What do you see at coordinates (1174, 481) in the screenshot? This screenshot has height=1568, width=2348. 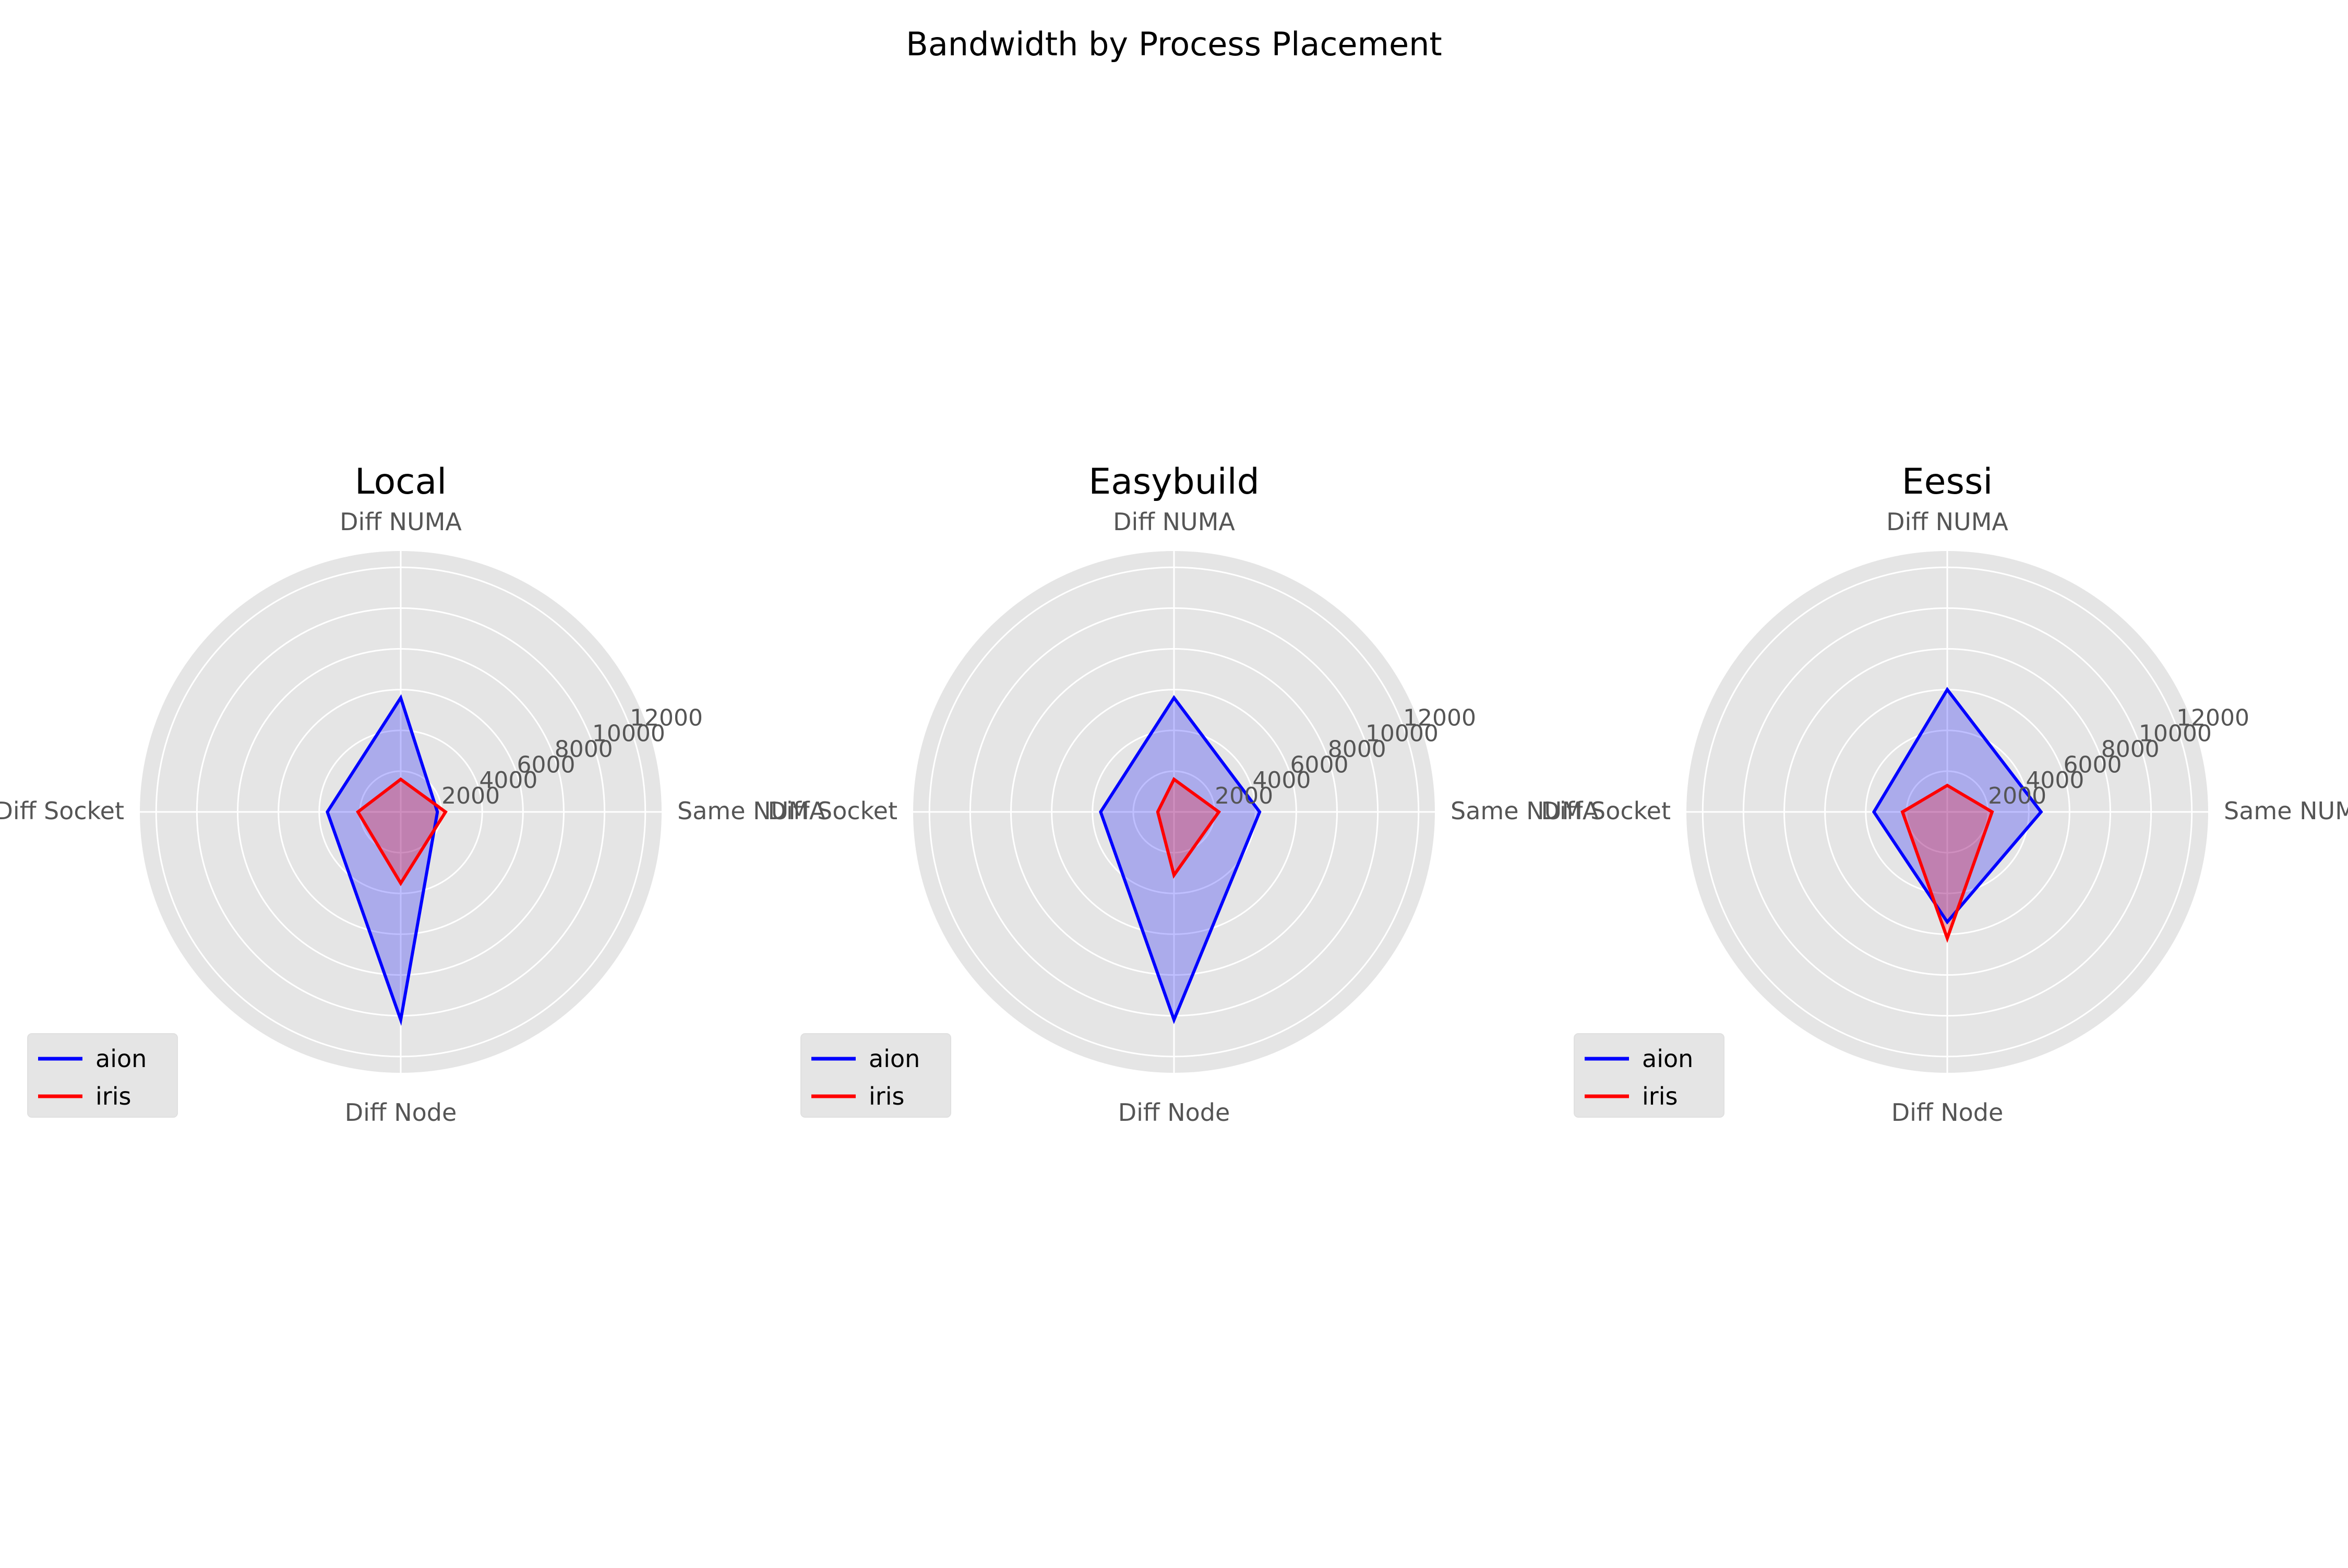 I see `subplot-title: Easybuild` at bounding box center [1174, 481].